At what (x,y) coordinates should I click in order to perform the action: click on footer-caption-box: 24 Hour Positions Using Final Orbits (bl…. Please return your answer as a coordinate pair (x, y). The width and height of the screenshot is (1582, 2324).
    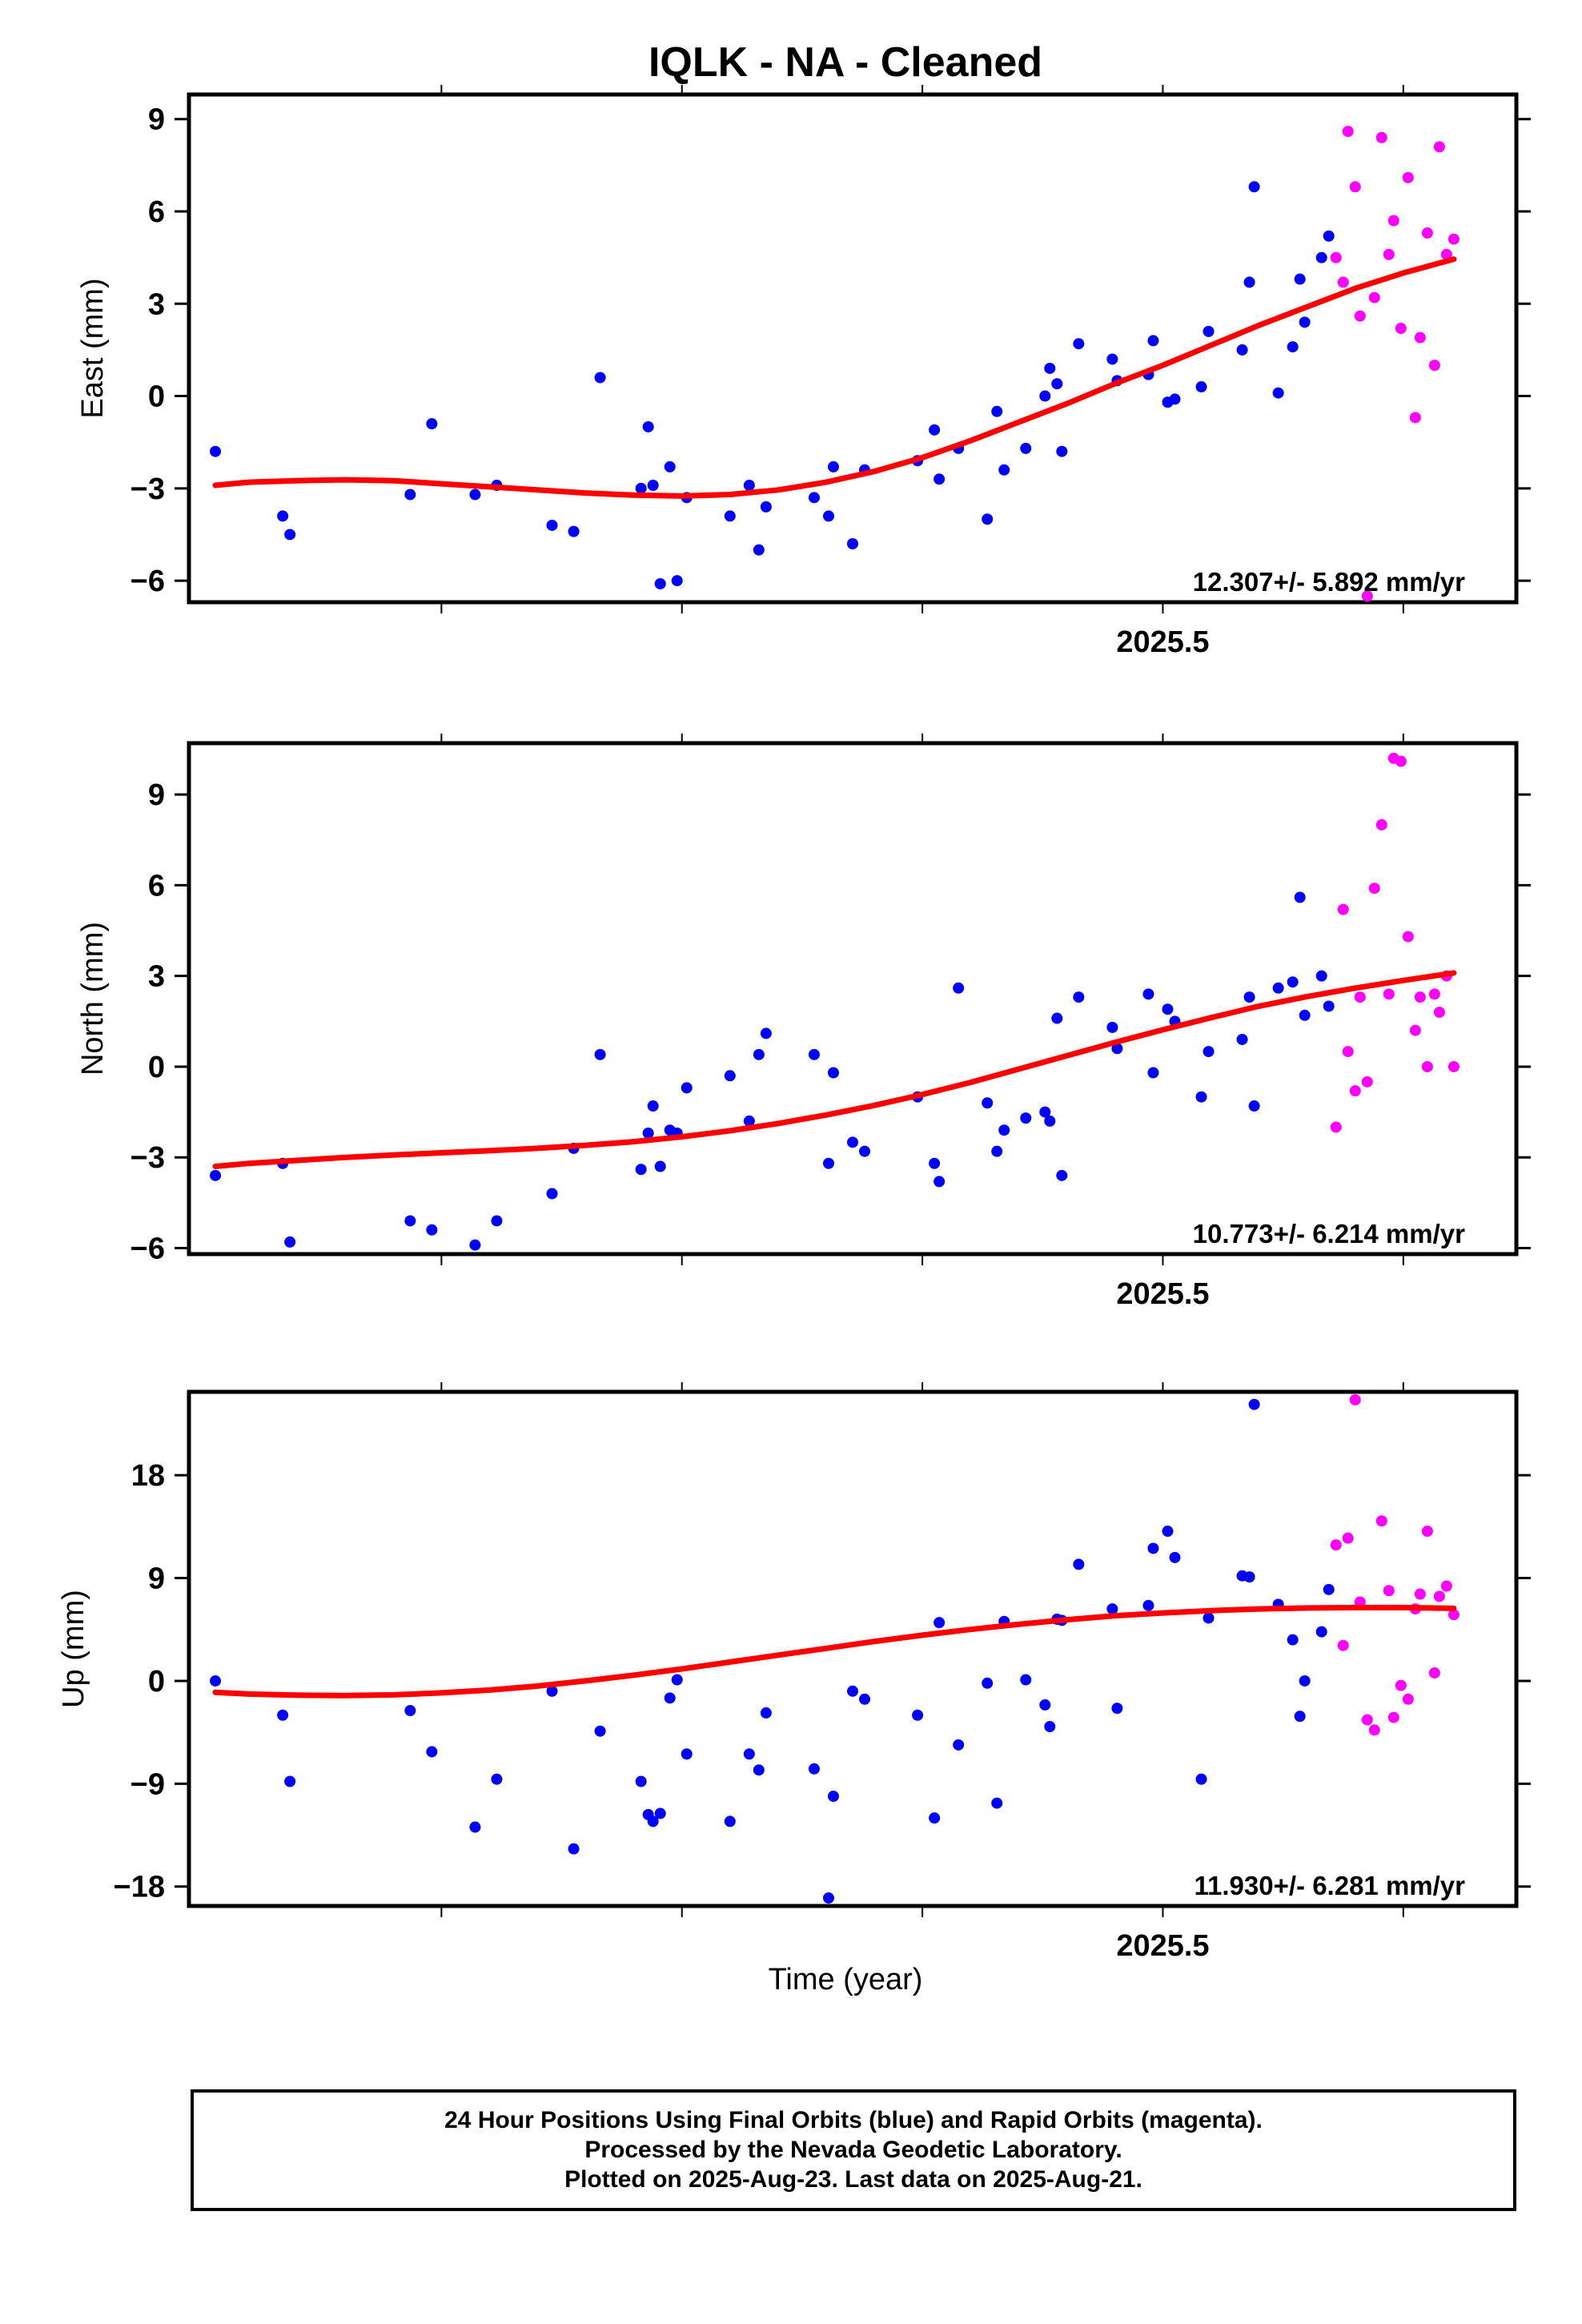
    Looking at the image, I should click on (853, 2150).